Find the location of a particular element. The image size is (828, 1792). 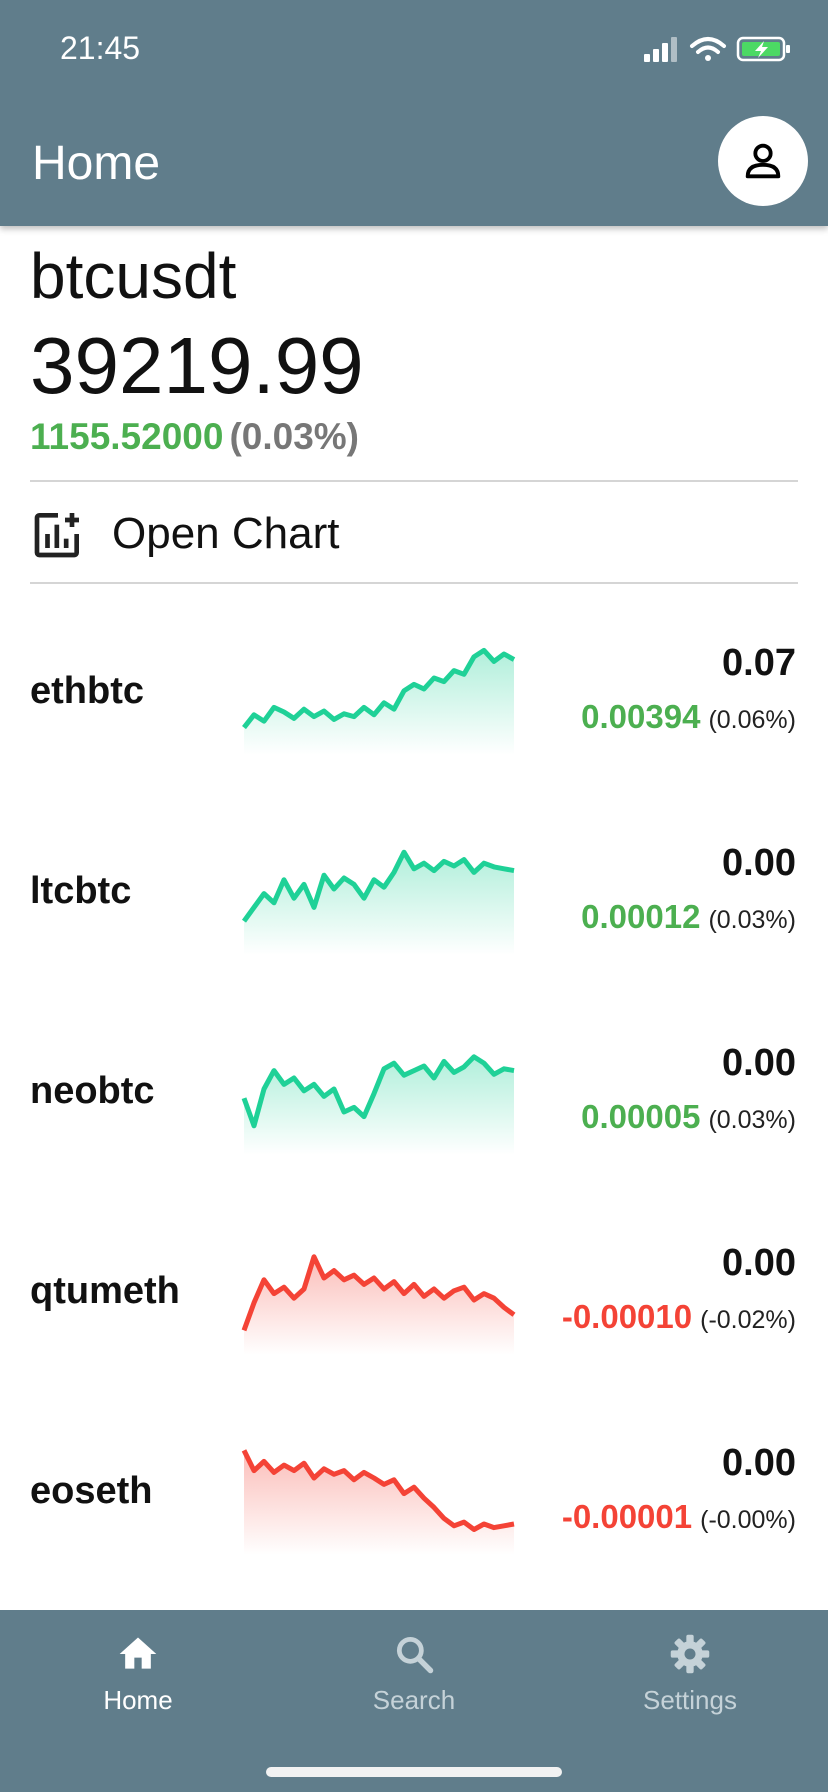

list-item-qtumeth: qtumeth 0.00 -0.00010 (-0.02%) is located at coordinates (414, 1290).